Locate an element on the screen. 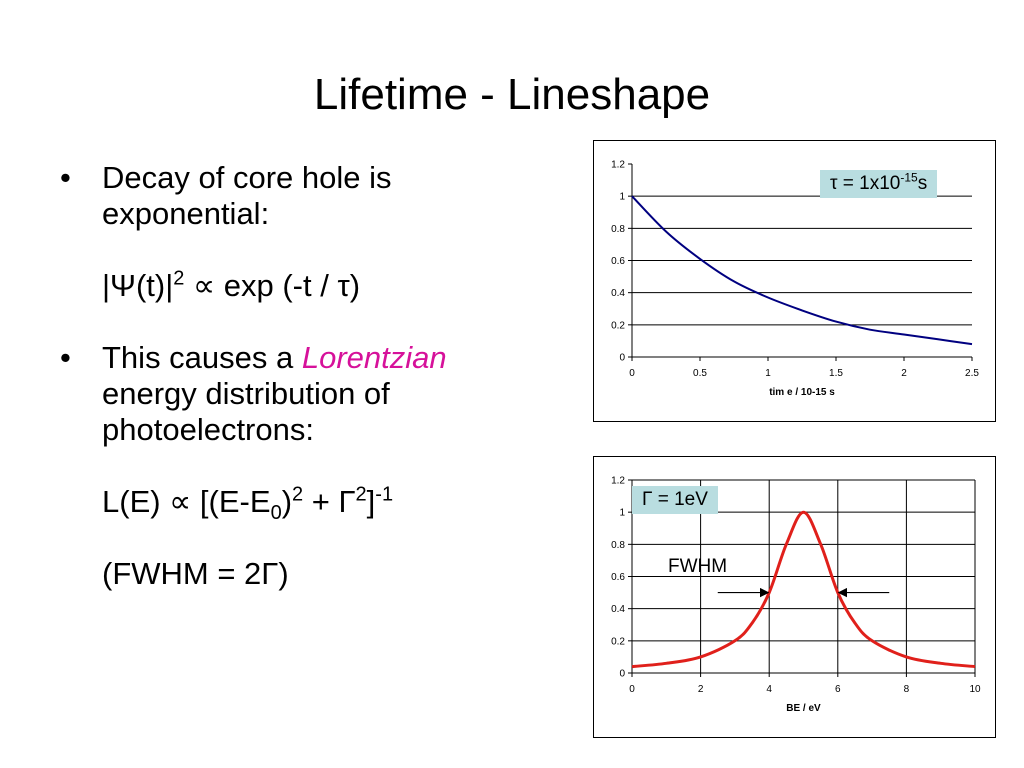  lorentzian-highlight: Lorentzian is located at coordinates (374, 357).